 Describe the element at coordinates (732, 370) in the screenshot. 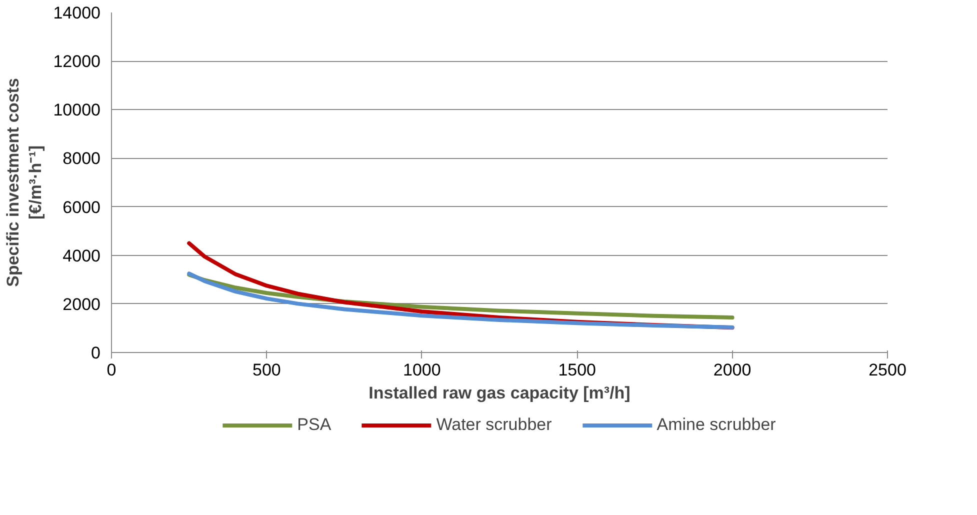

I see `x-tick-label: 2000` at that location.